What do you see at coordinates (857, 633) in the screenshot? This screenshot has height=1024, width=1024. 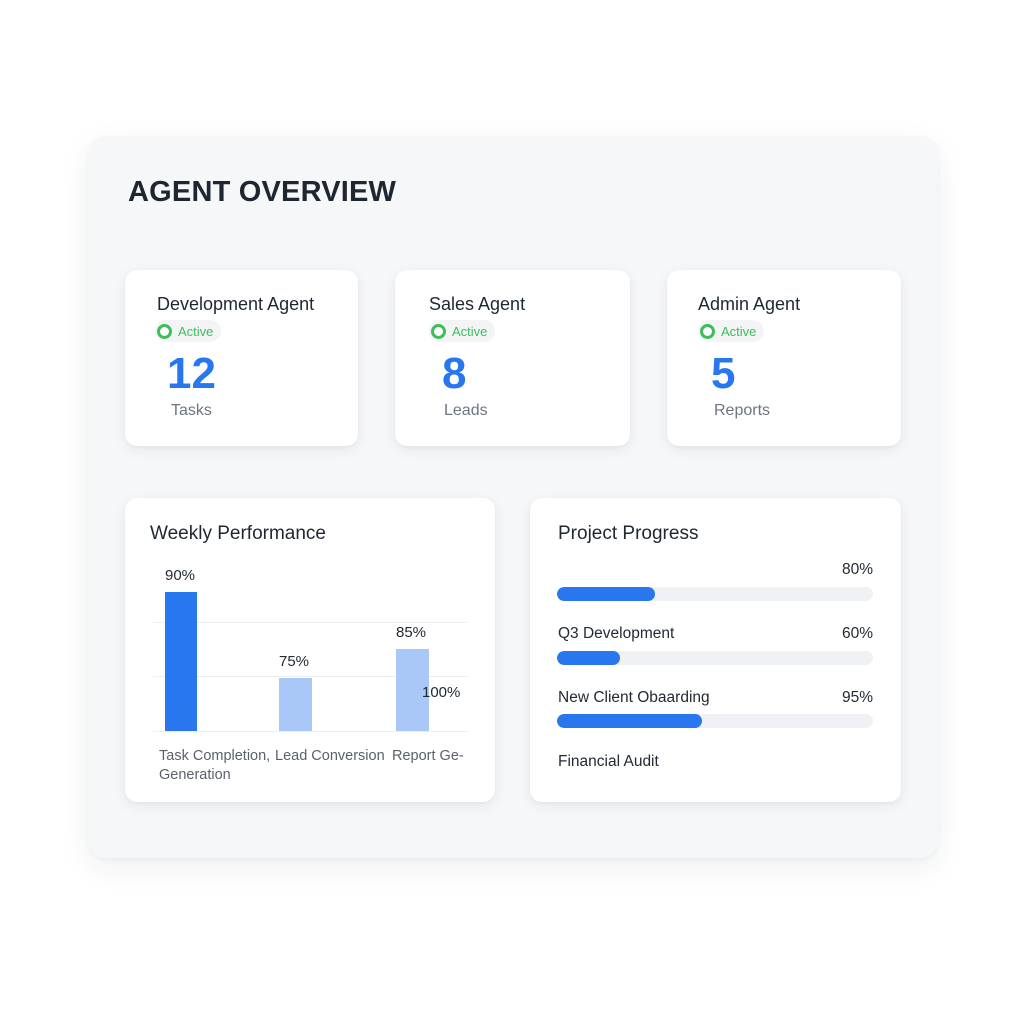 I see `progress-percent: 60%` at bounding box center [857, 633].